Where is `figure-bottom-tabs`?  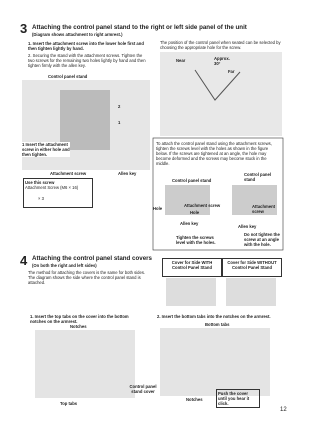
figure-bottom-tabs is located at coordinates (215, 362).